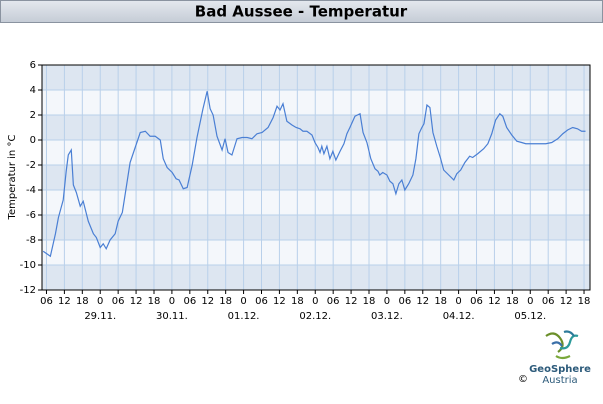 The height and width of the screenshot is (404, 603). I want to click on y-tick-label: -4, so click(31, 190).